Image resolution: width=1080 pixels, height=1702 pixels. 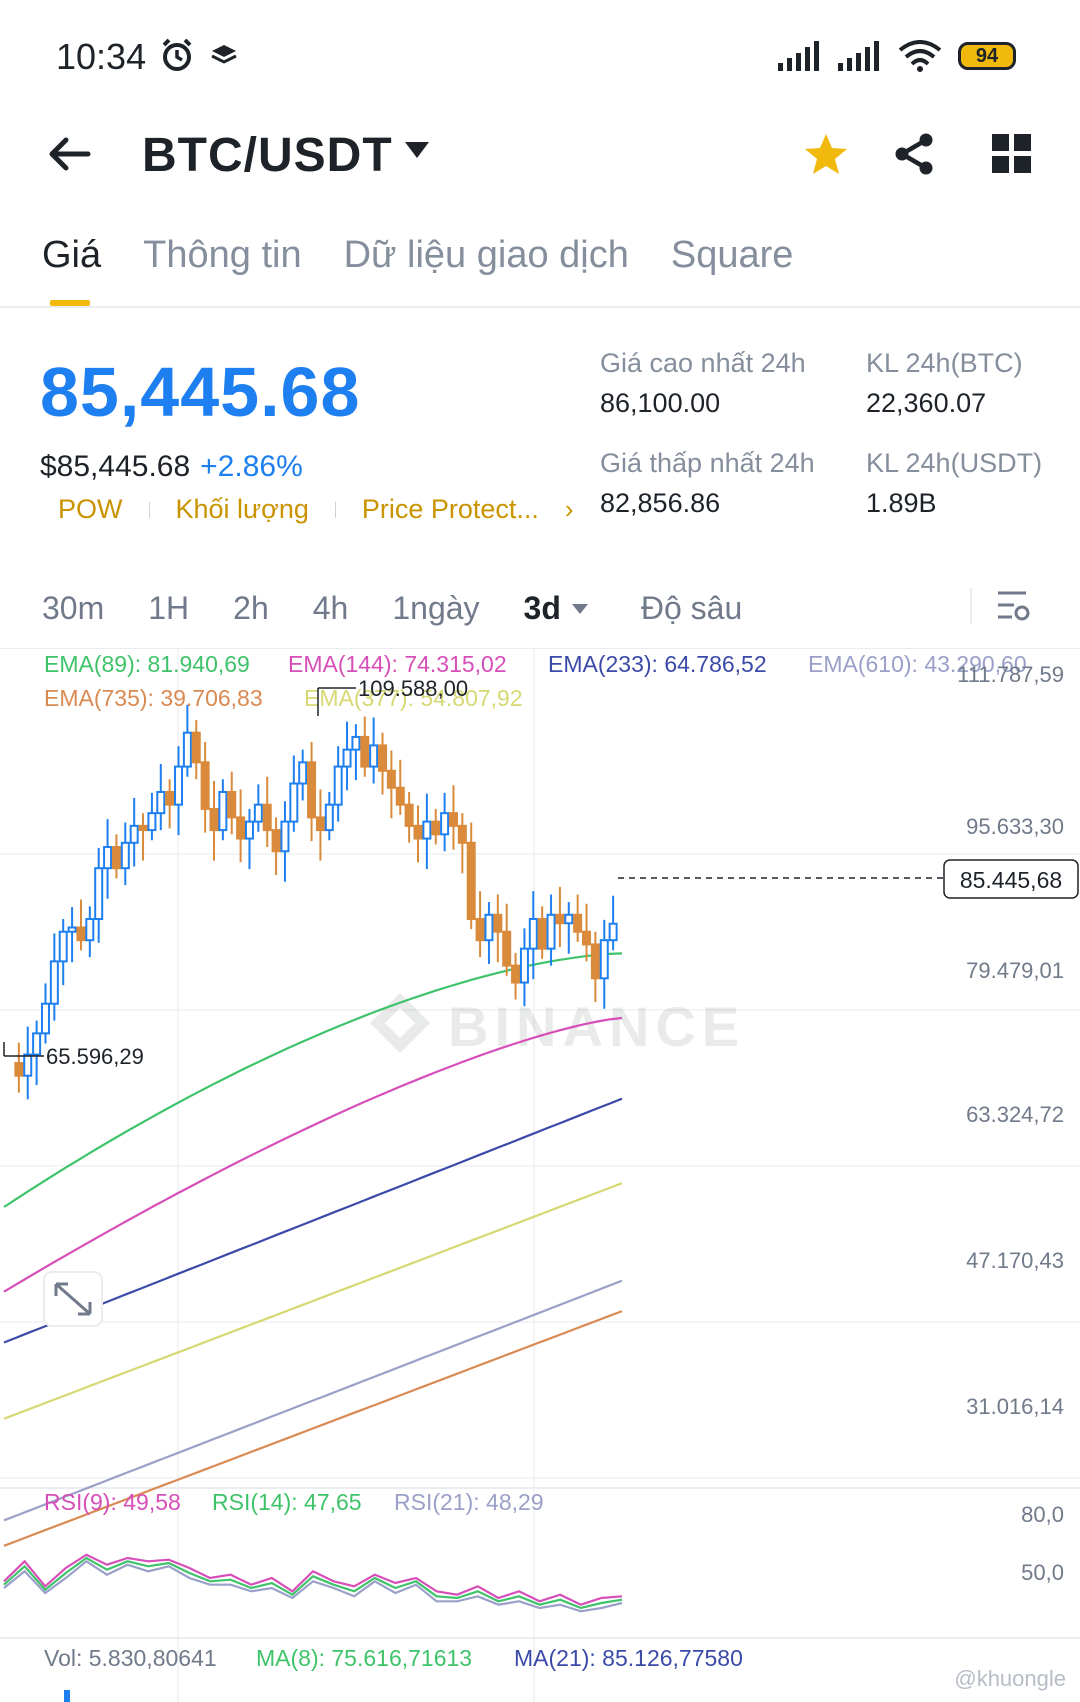 I want to click on chevron-right-icon: ›, so click(x=569, y=509).